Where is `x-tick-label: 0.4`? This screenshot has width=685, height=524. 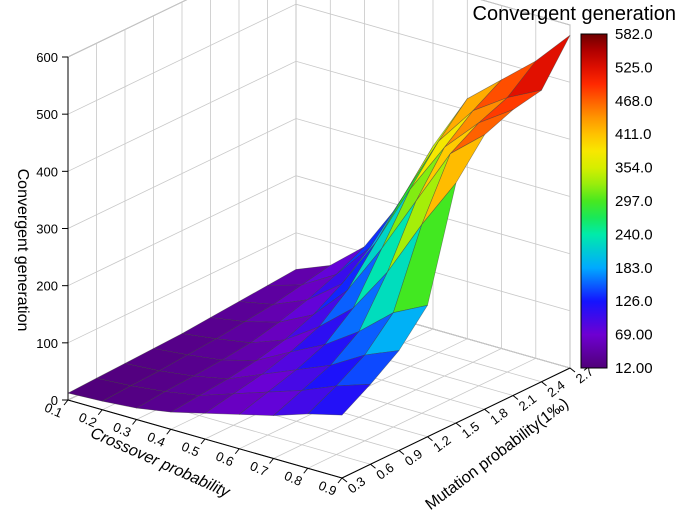
x-tick-label: 0.4 is located at coordinates (156, 439).